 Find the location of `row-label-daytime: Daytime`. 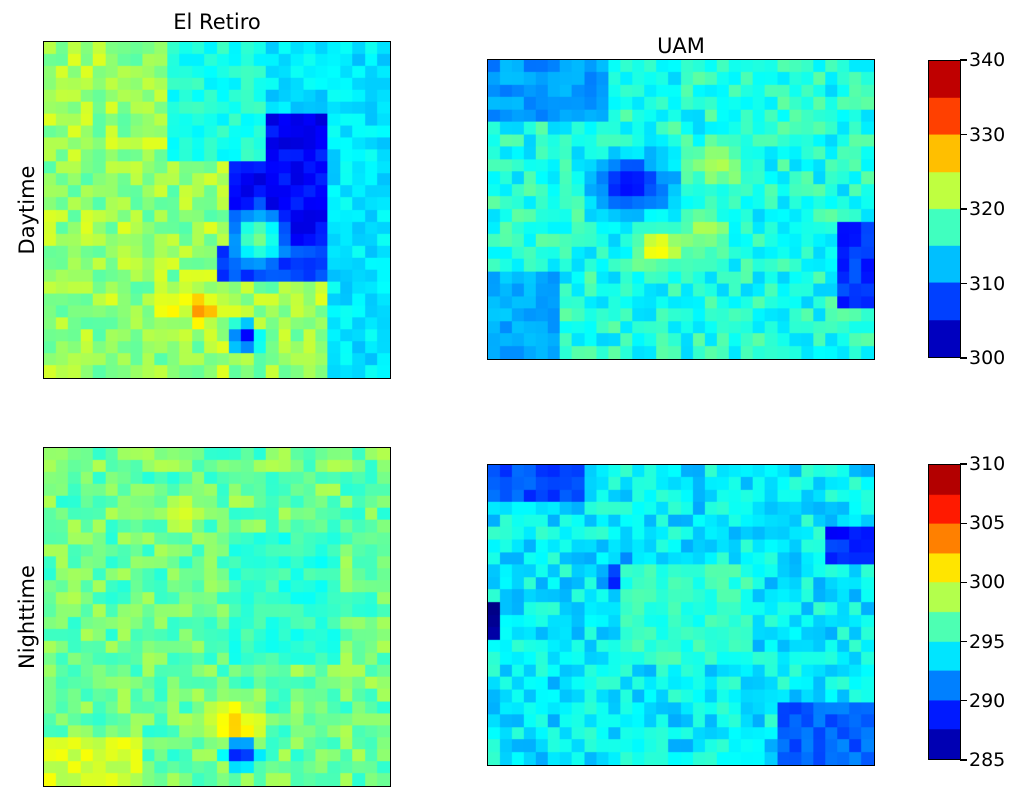

row-label-daytime: Daytime is located at coordinates (27, 210).